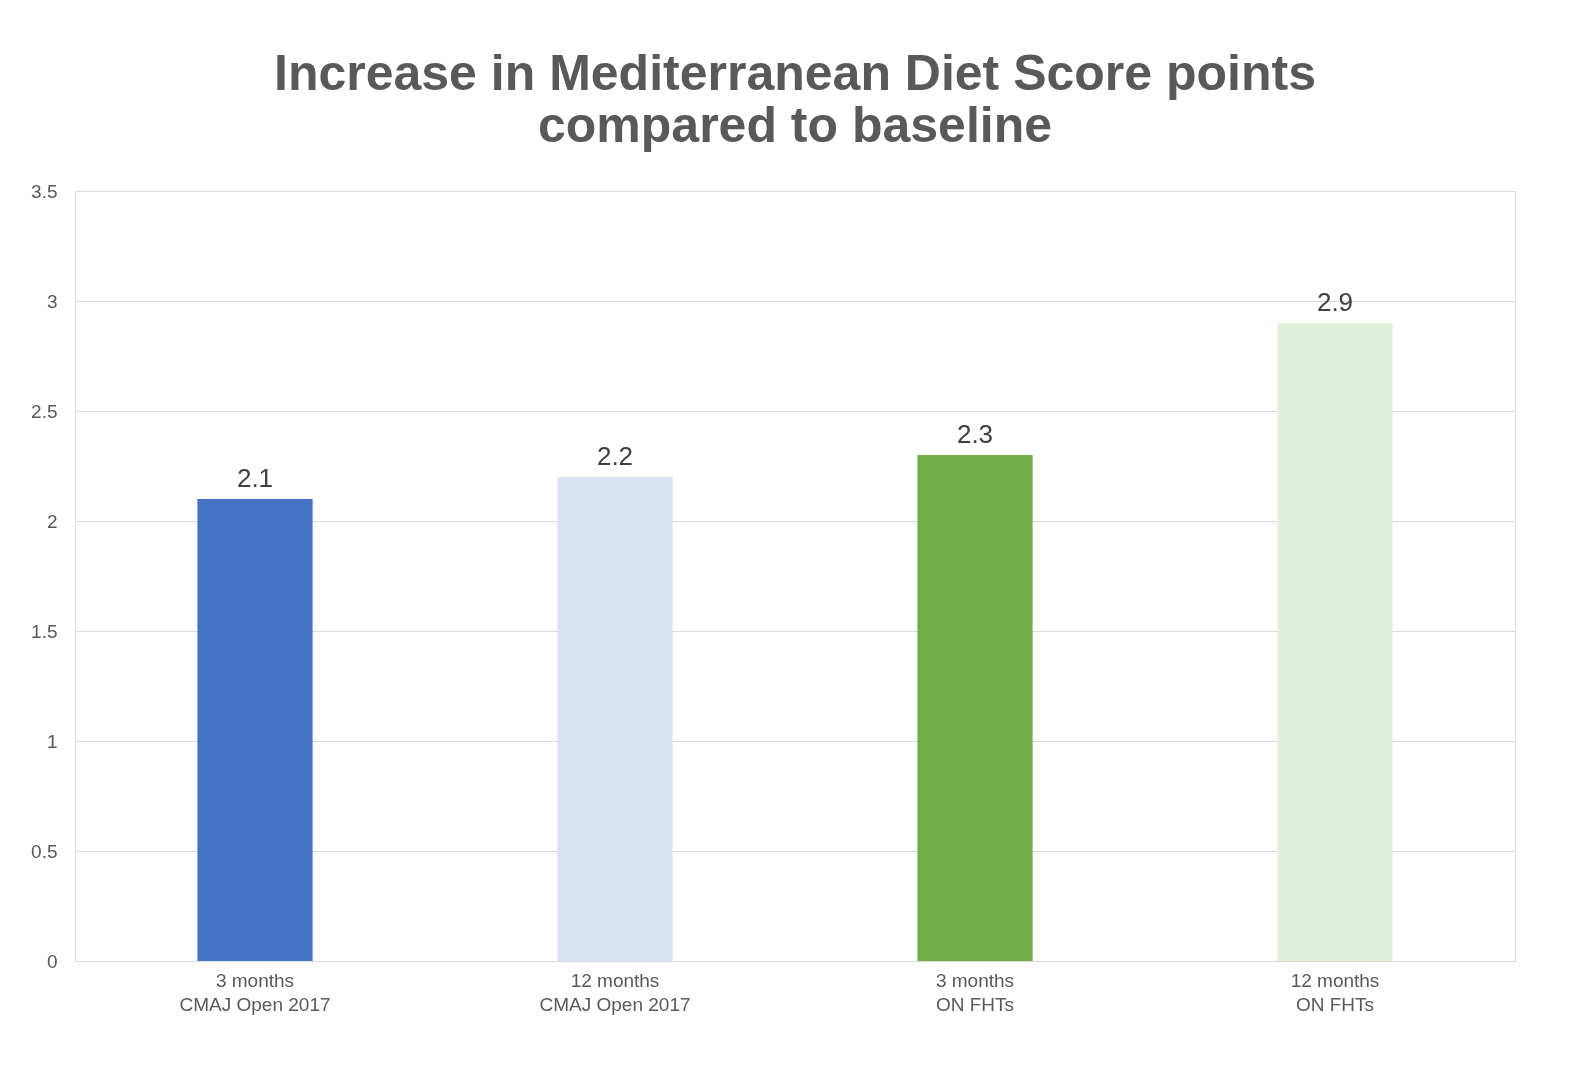 The width and height of the screenshot is (1575, 1080). What do you see at coordinates (52, 521) in the screenshot?
I see `y-tick-label: 2` at bounding box center [52, 521].